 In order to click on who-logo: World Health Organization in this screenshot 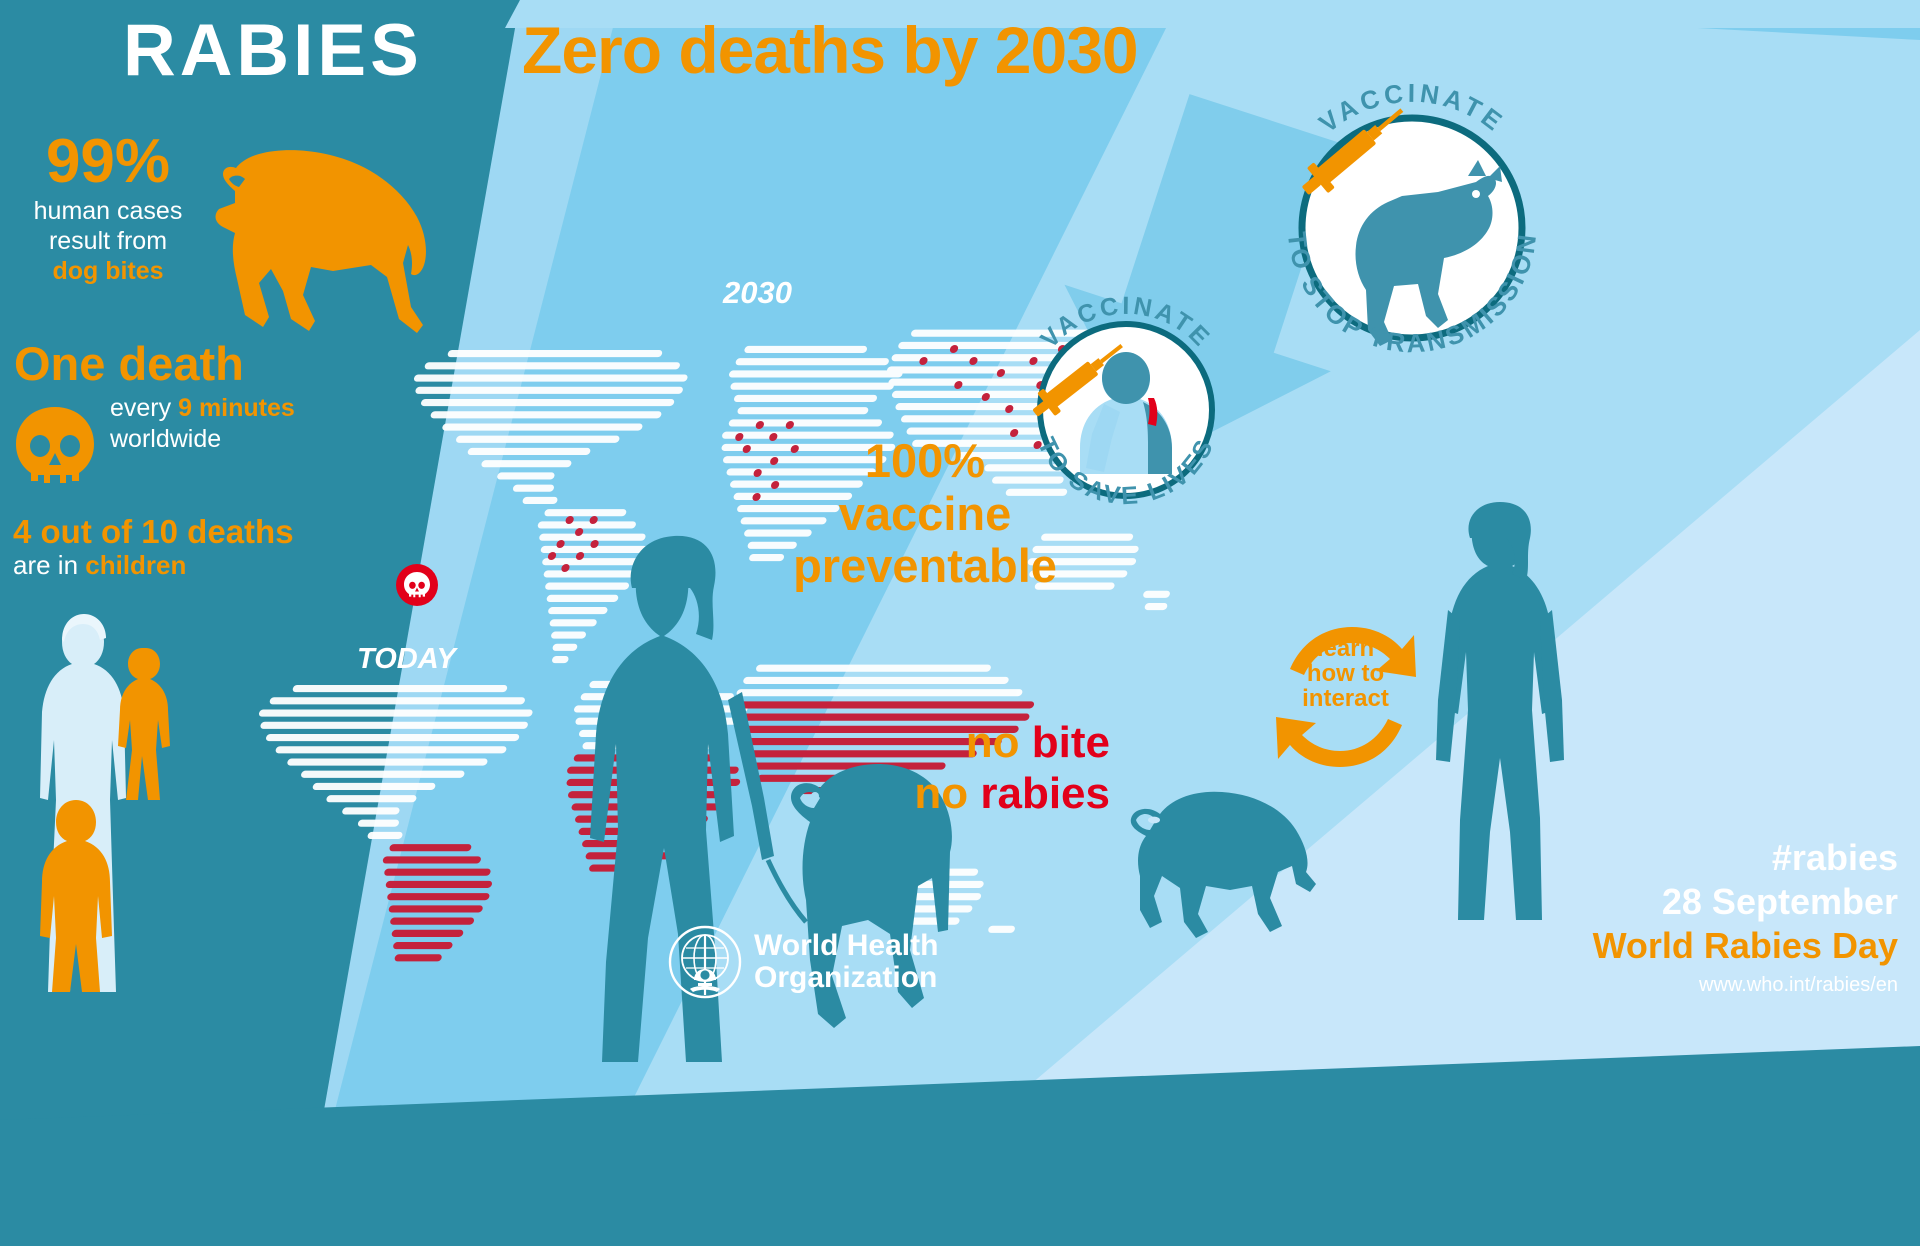, I will do `click(803, 962)`.